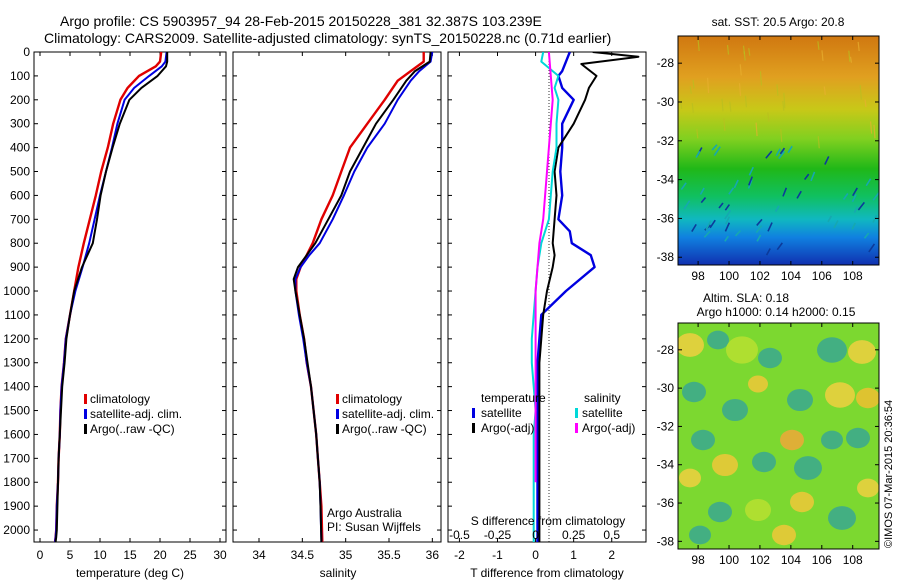 The image size is (900, 580). I want to click on depth-tick-label: 500, so click(20, 172).